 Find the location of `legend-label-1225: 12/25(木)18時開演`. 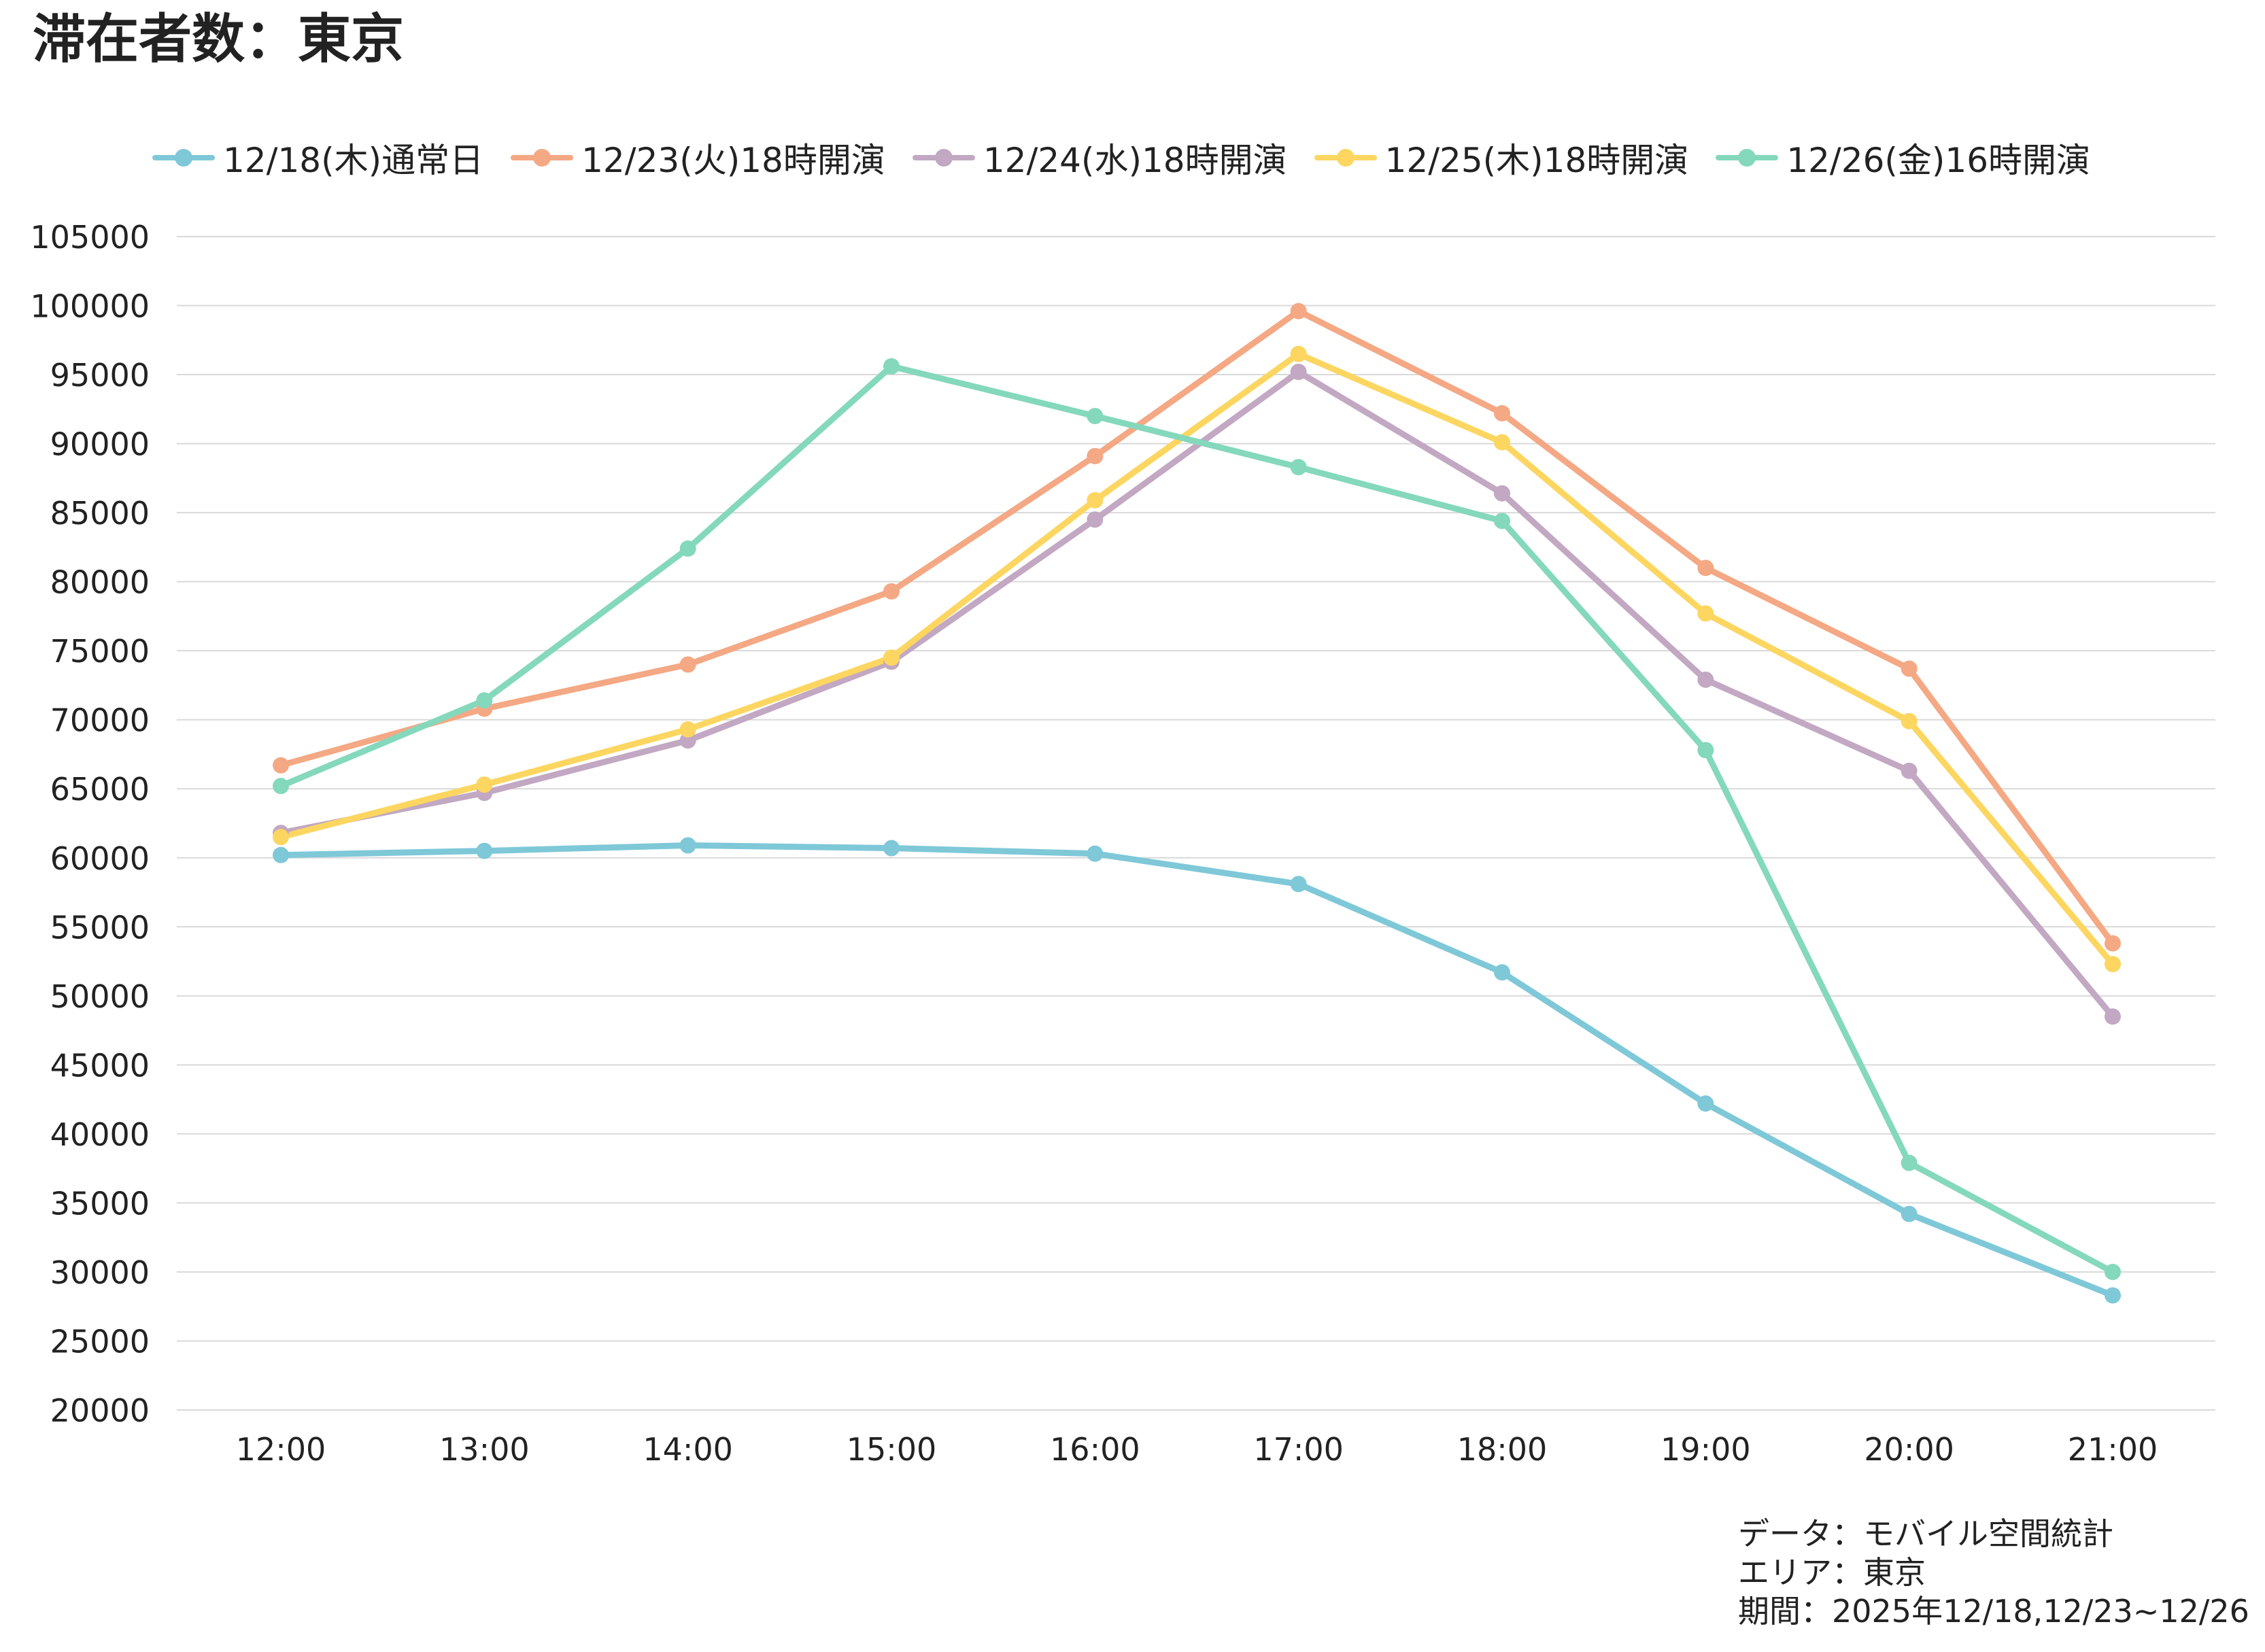

legend-label-1225: 12/25(木)18時開演 is located at coordinates (1536, 160).